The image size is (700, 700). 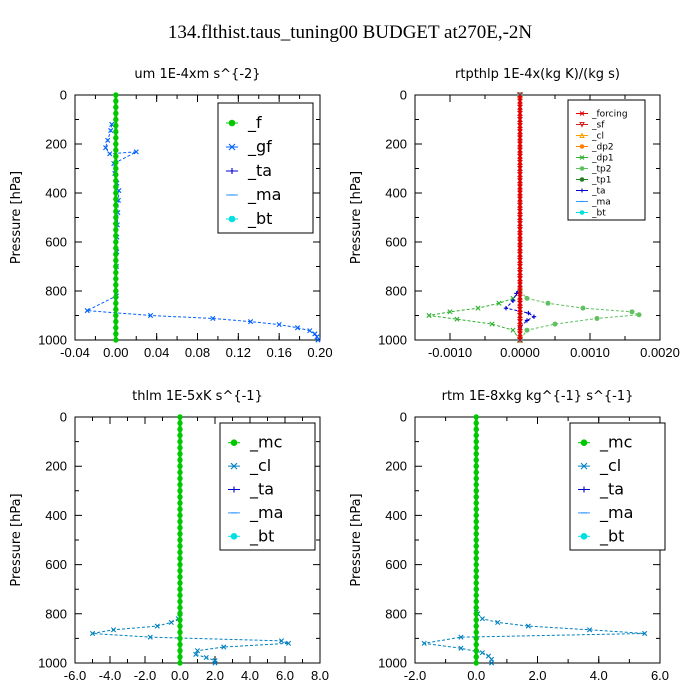 What do you see at coordinates (450, 352) in the screenshot?
I see `x-tick-label: -0.0010` at bounding box center [450, 352].